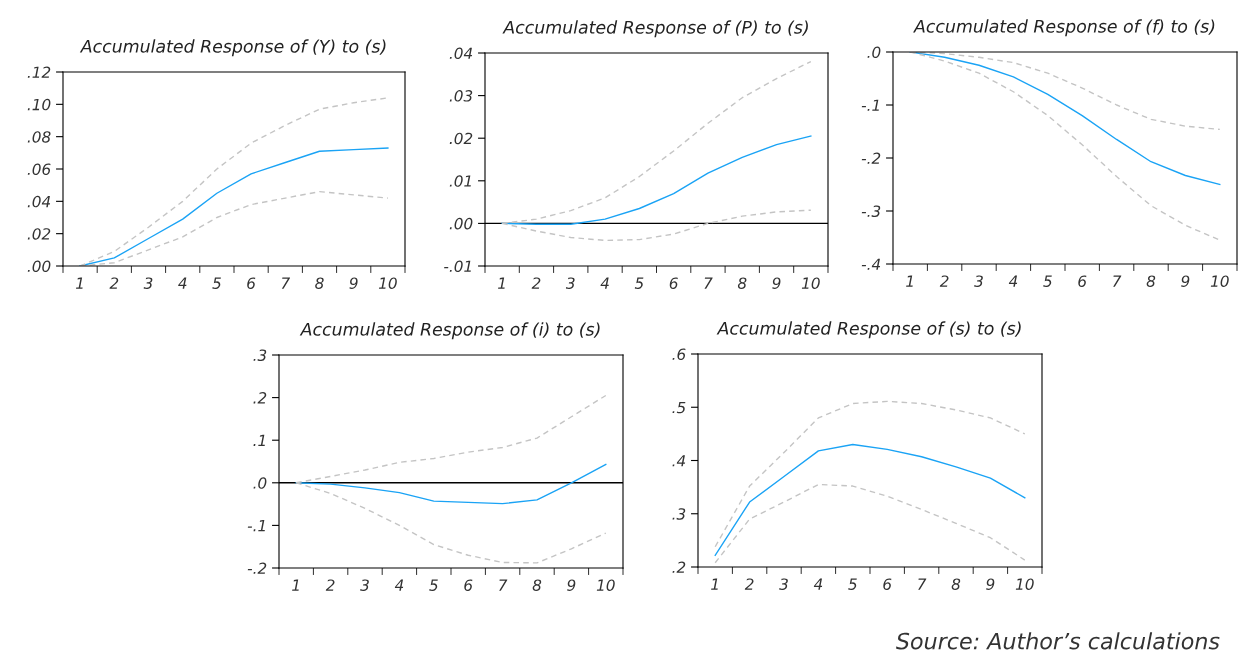  Describe the element at coordinates (655, 29) in the screenshot. I see `chart-title: Accumulated Response of (P) to (s)` at that location.